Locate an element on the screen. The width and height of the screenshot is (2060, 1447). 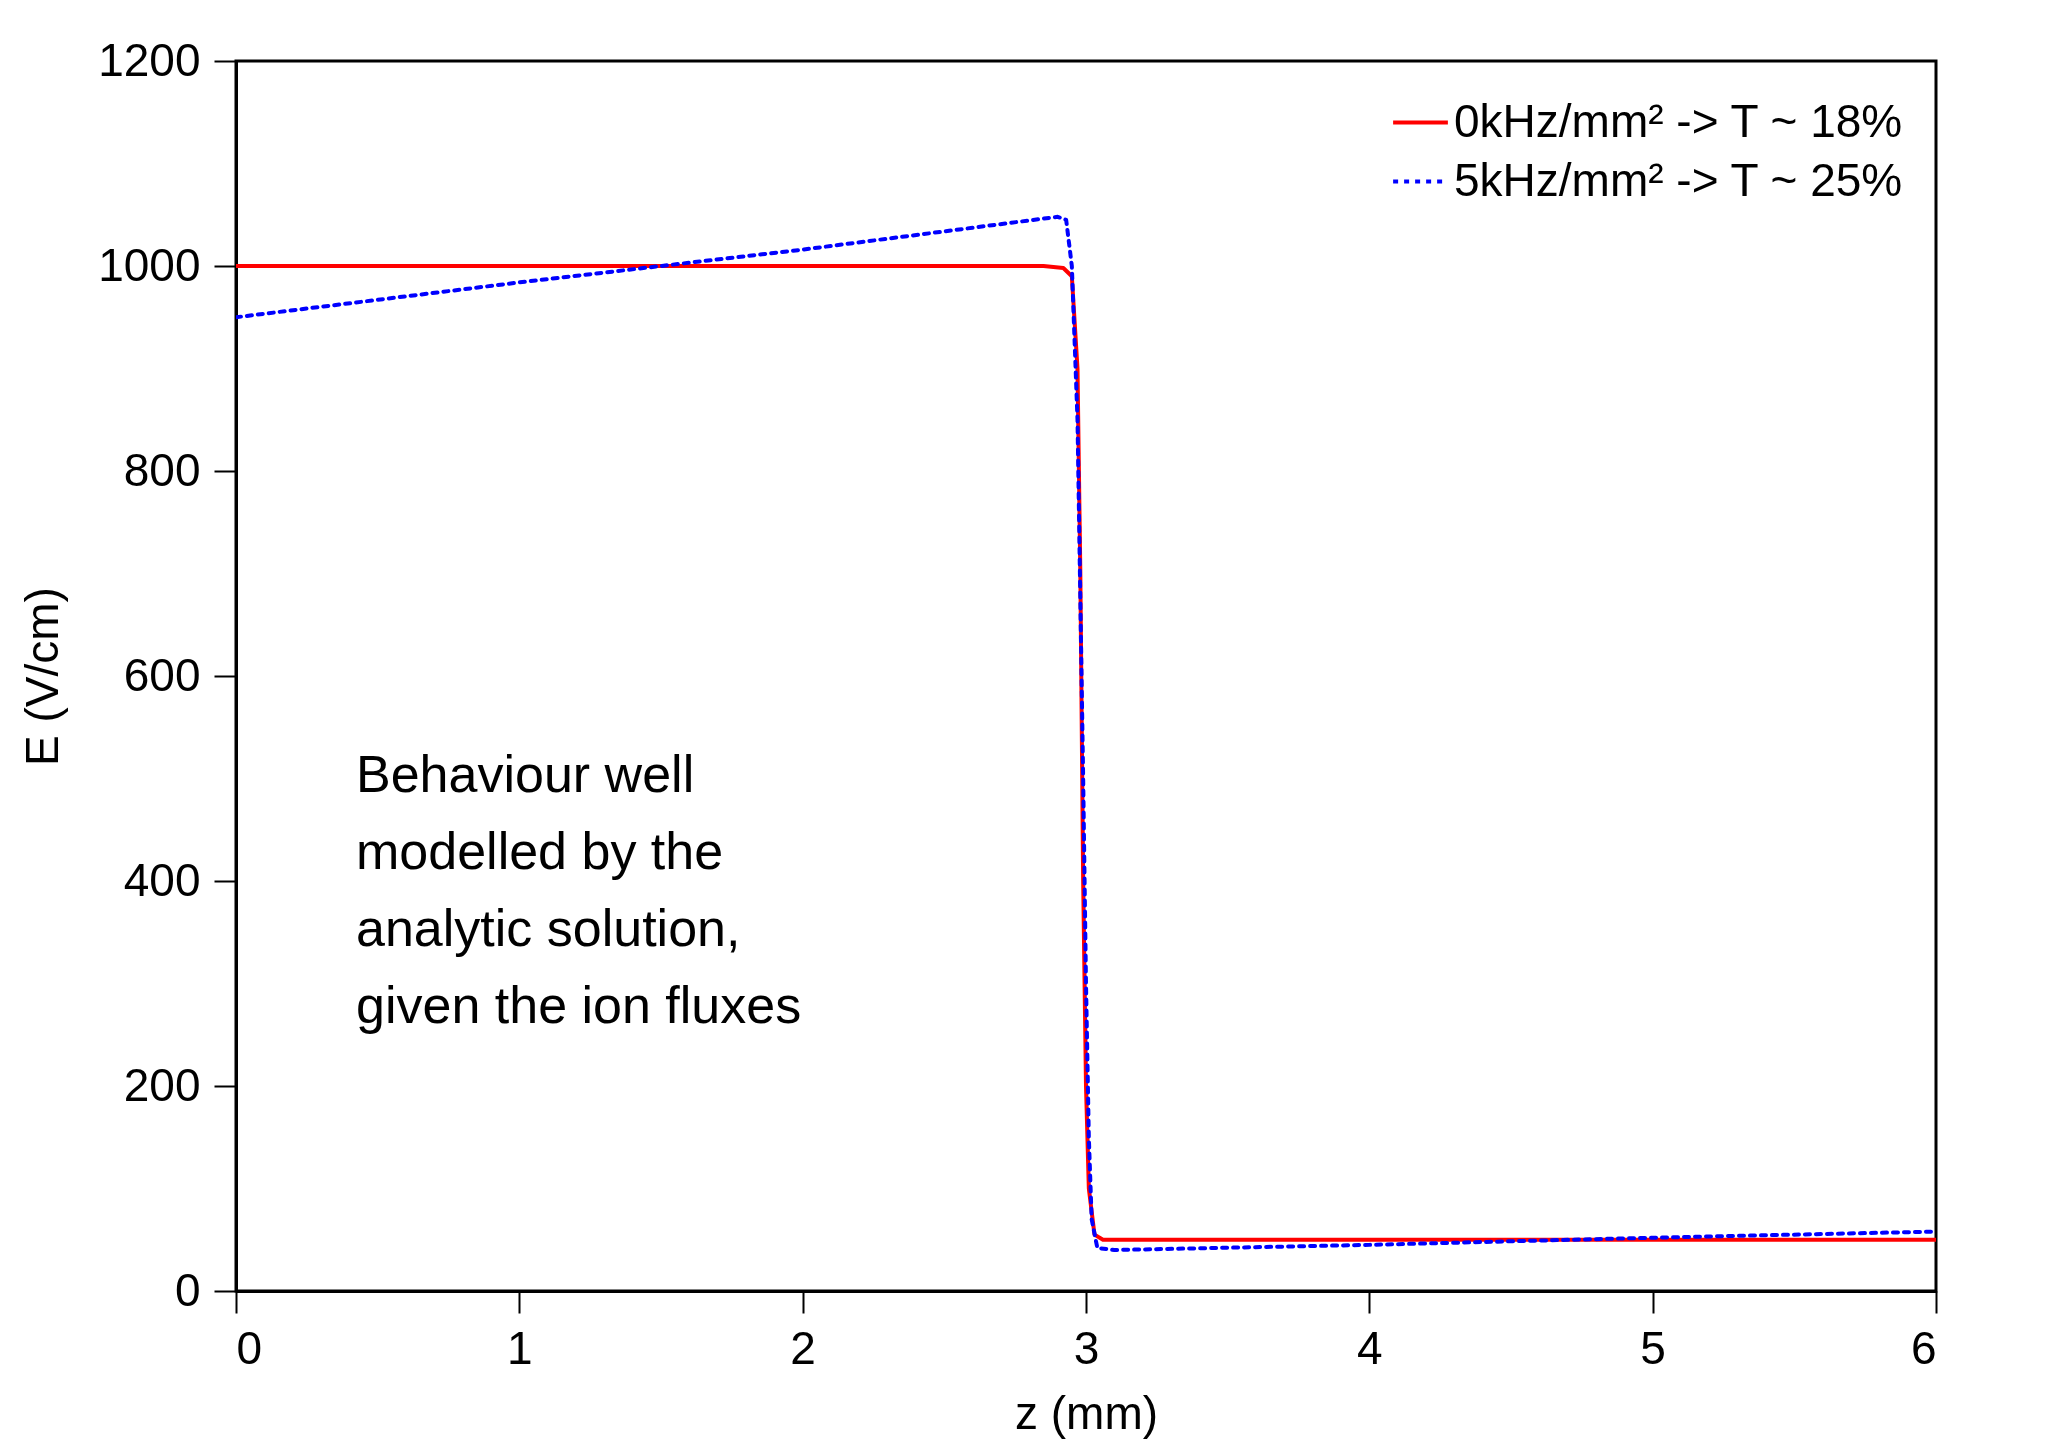
y-tick-label: 0 is located at coordinates (187, 1289).